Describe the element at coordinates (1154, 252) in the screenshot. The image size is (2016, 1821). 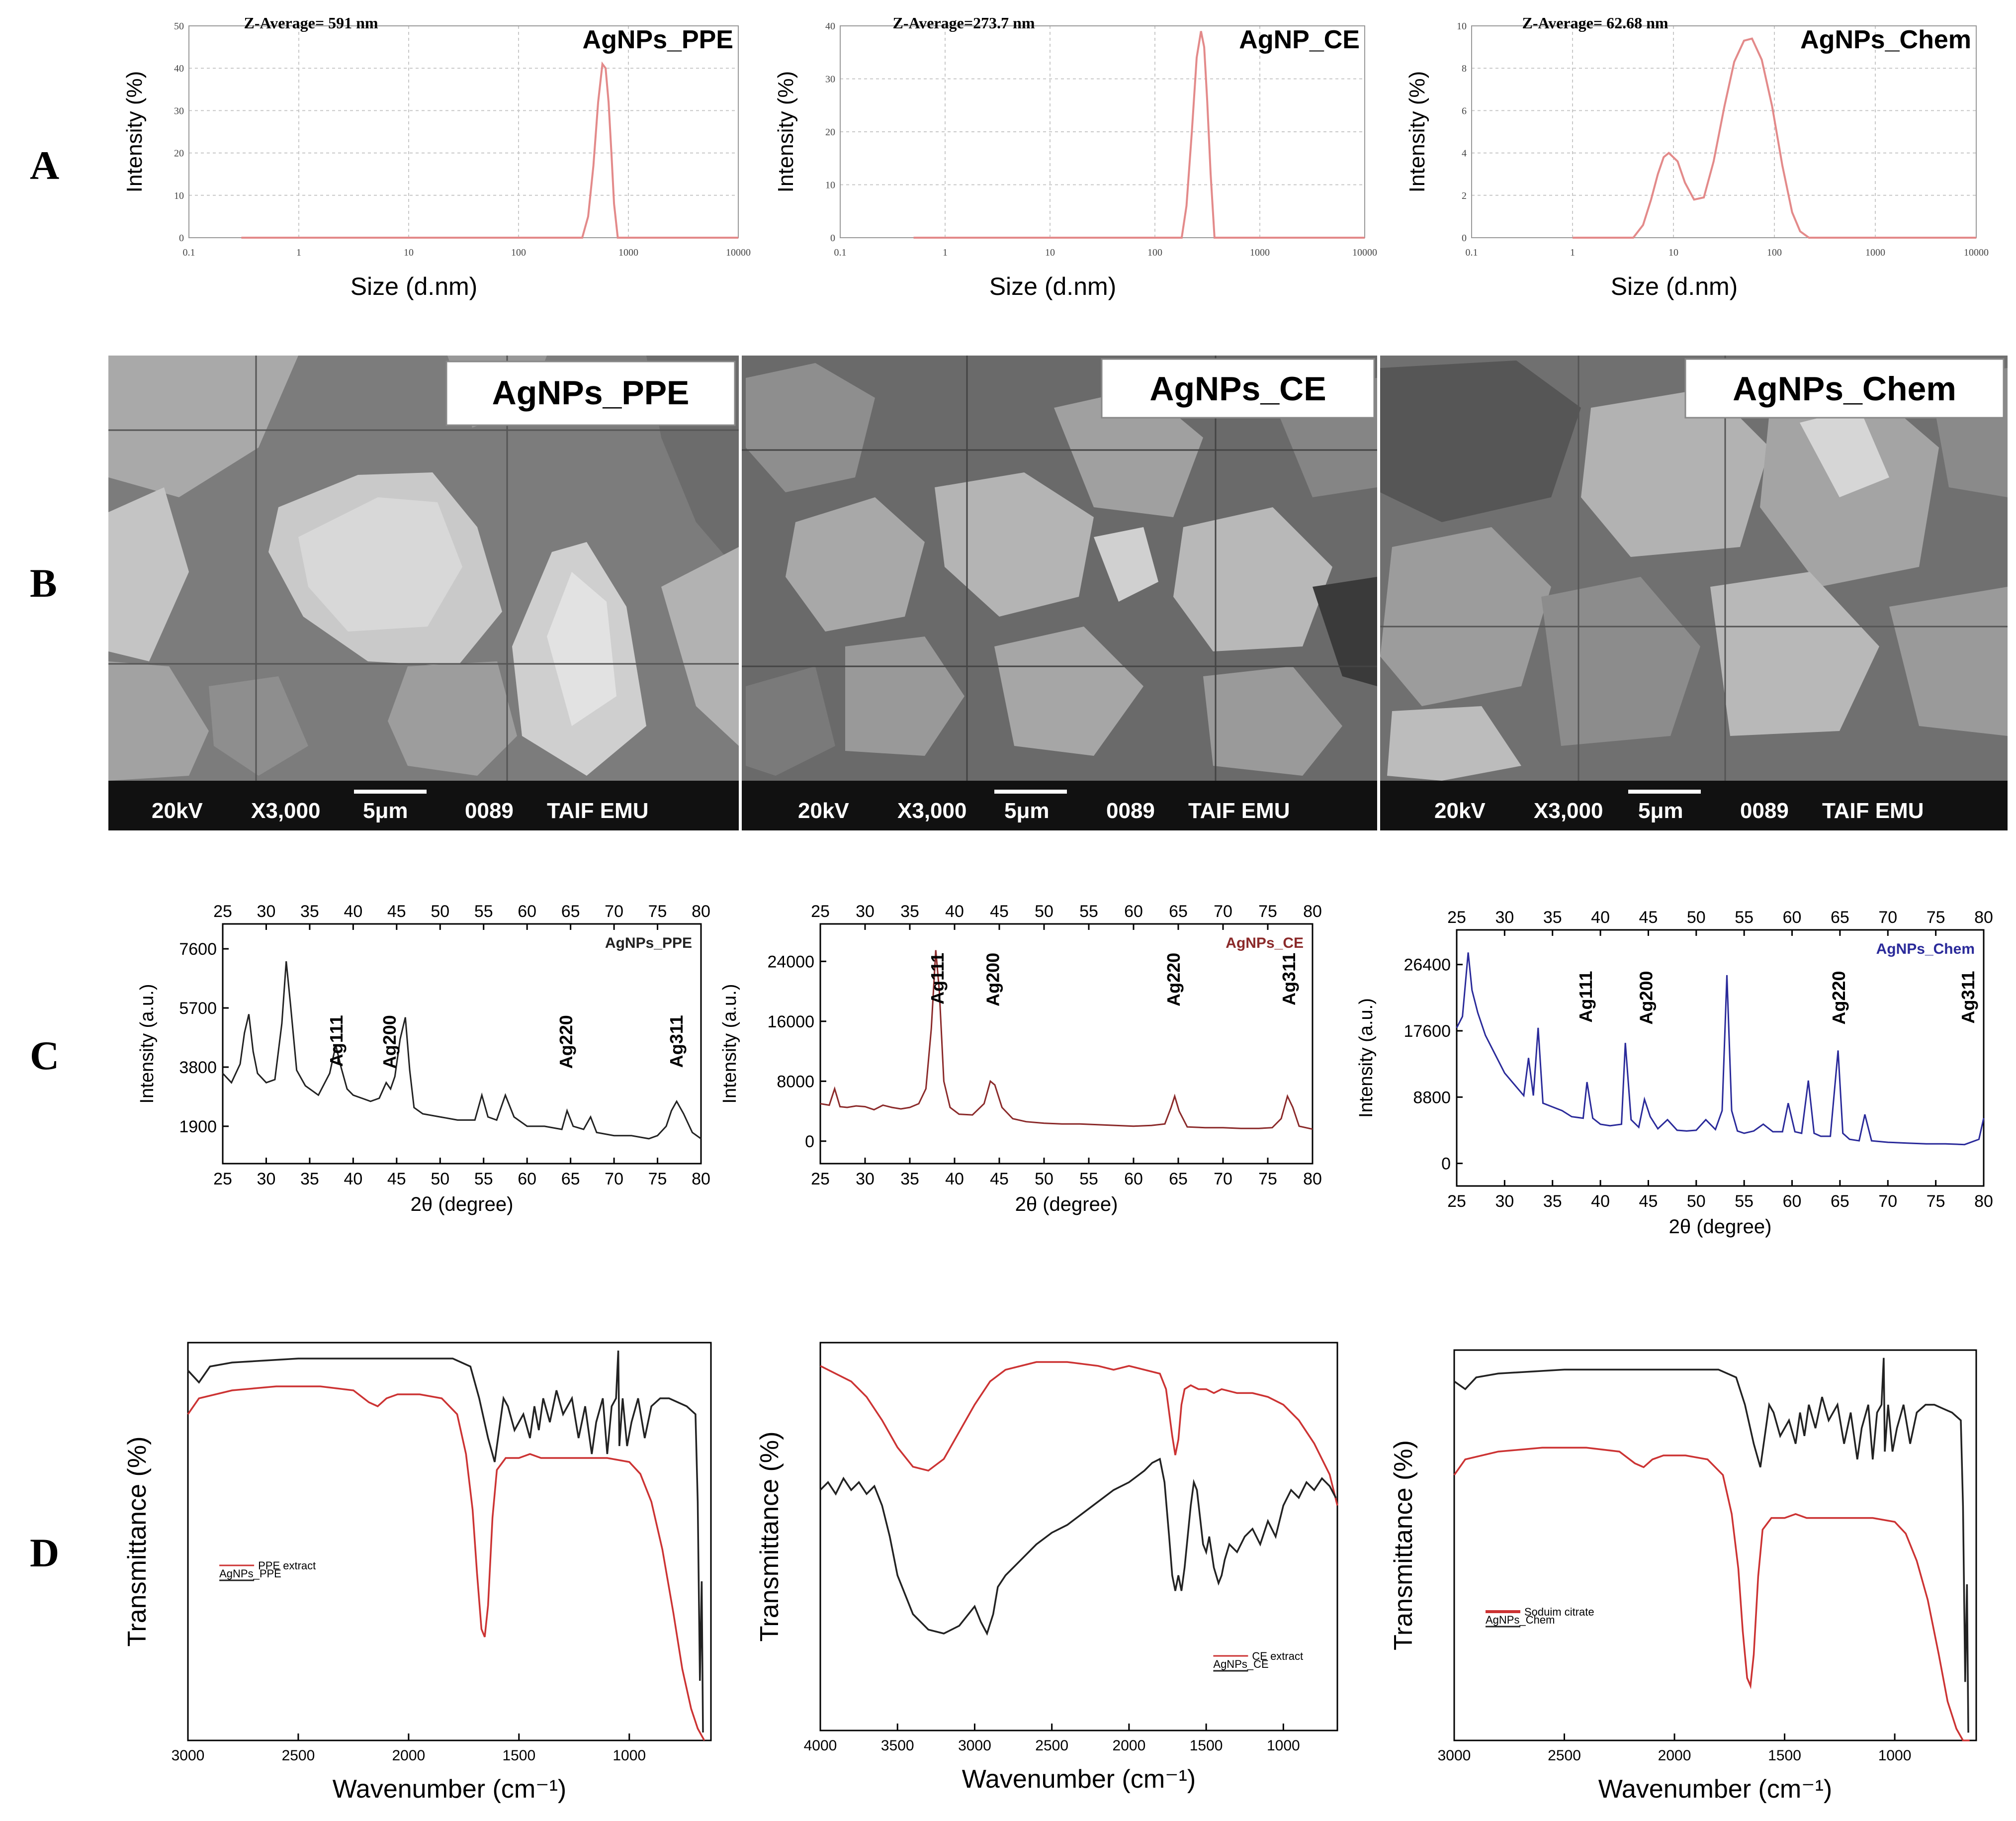
I see `dls-ce-x-tick-label: 100` at that location.